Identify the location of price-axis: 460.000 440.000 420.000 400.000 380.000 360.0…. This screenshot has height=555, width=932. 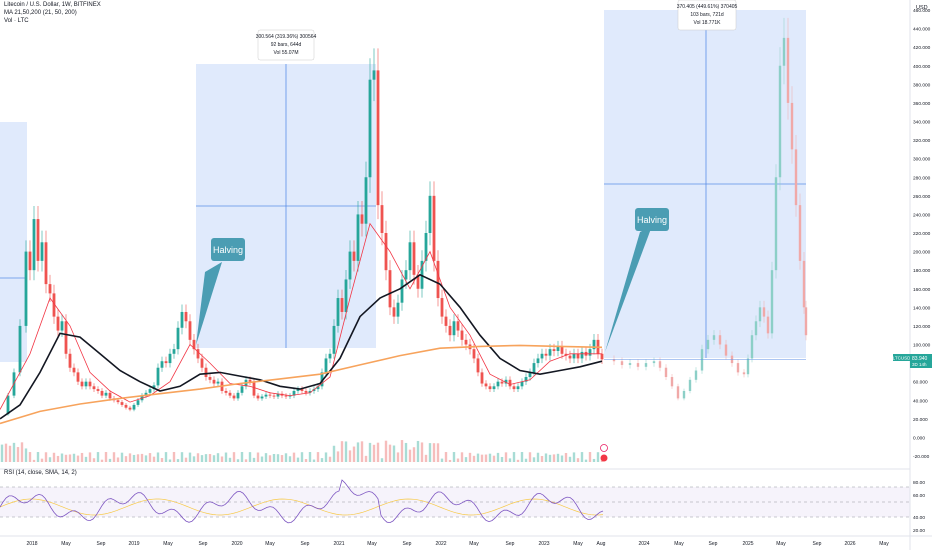
(922, 234).